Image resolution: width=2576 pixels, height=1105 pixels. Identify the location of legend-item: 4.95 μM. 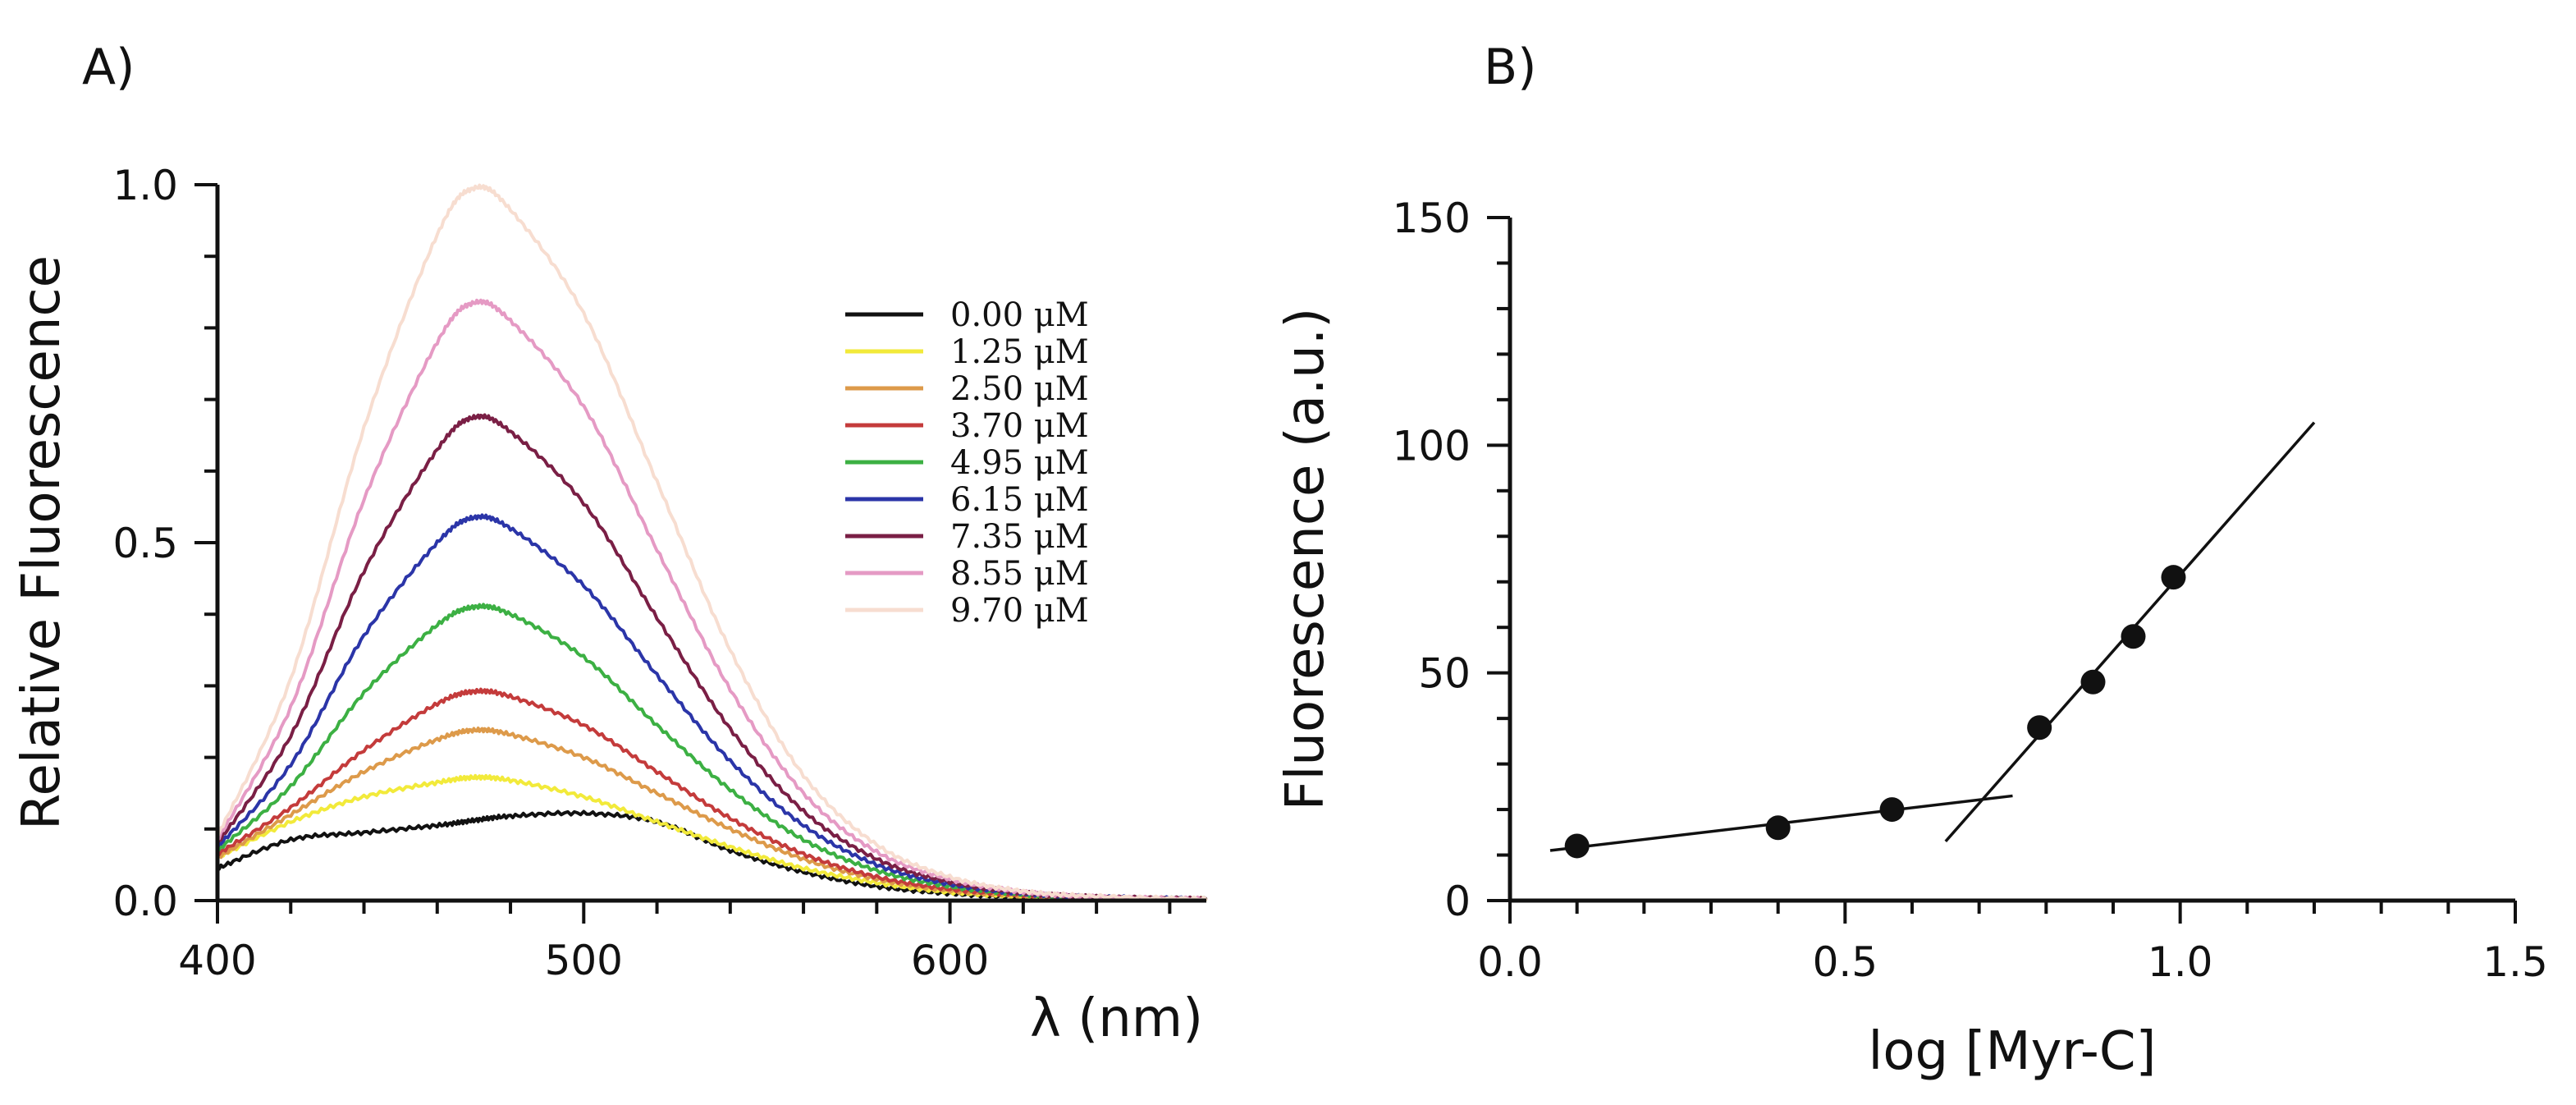
(967, 463).